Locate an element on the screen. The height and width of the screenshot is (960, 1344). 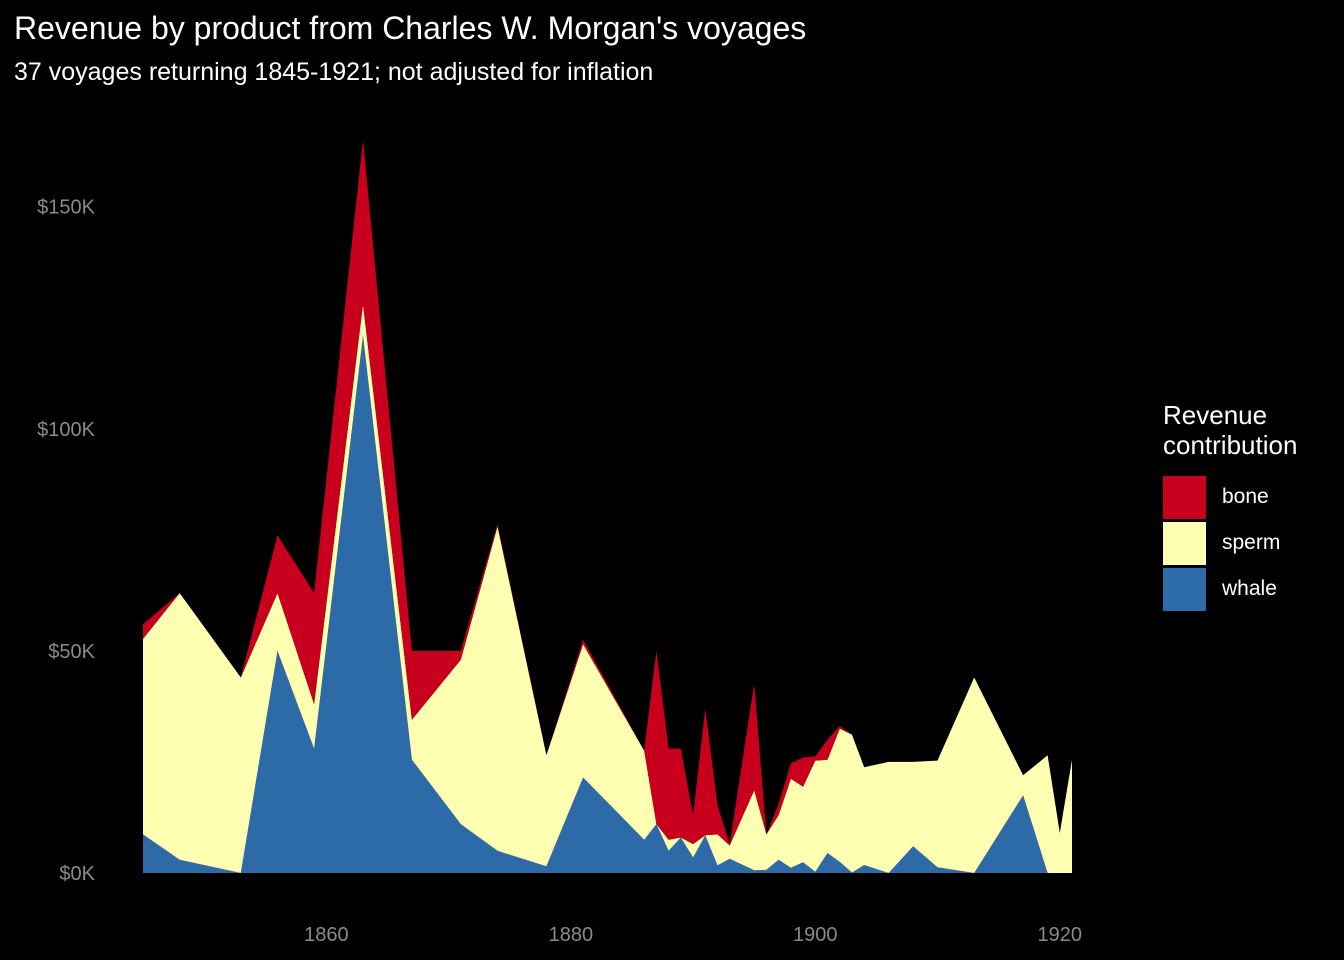
legend-label-whale: whale is located at coordinates (1249, 588).